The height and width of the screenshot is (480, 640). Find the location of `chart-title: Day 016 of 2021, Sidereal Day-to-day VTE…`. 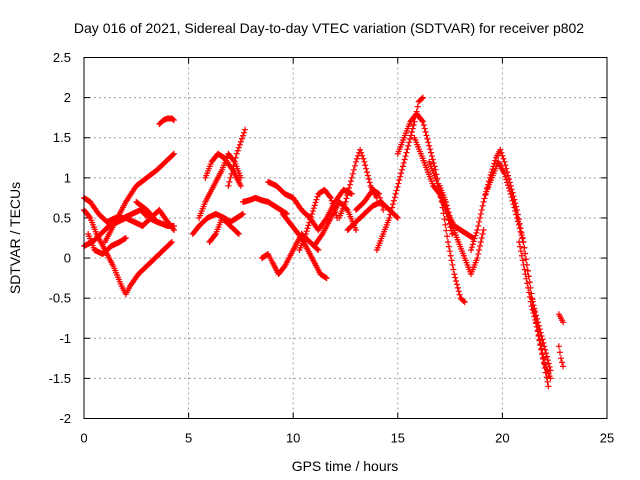

chart-title: Day 016 of 2021, Sidereal Day-to-day VTE… is located at coordinates (329, 28).